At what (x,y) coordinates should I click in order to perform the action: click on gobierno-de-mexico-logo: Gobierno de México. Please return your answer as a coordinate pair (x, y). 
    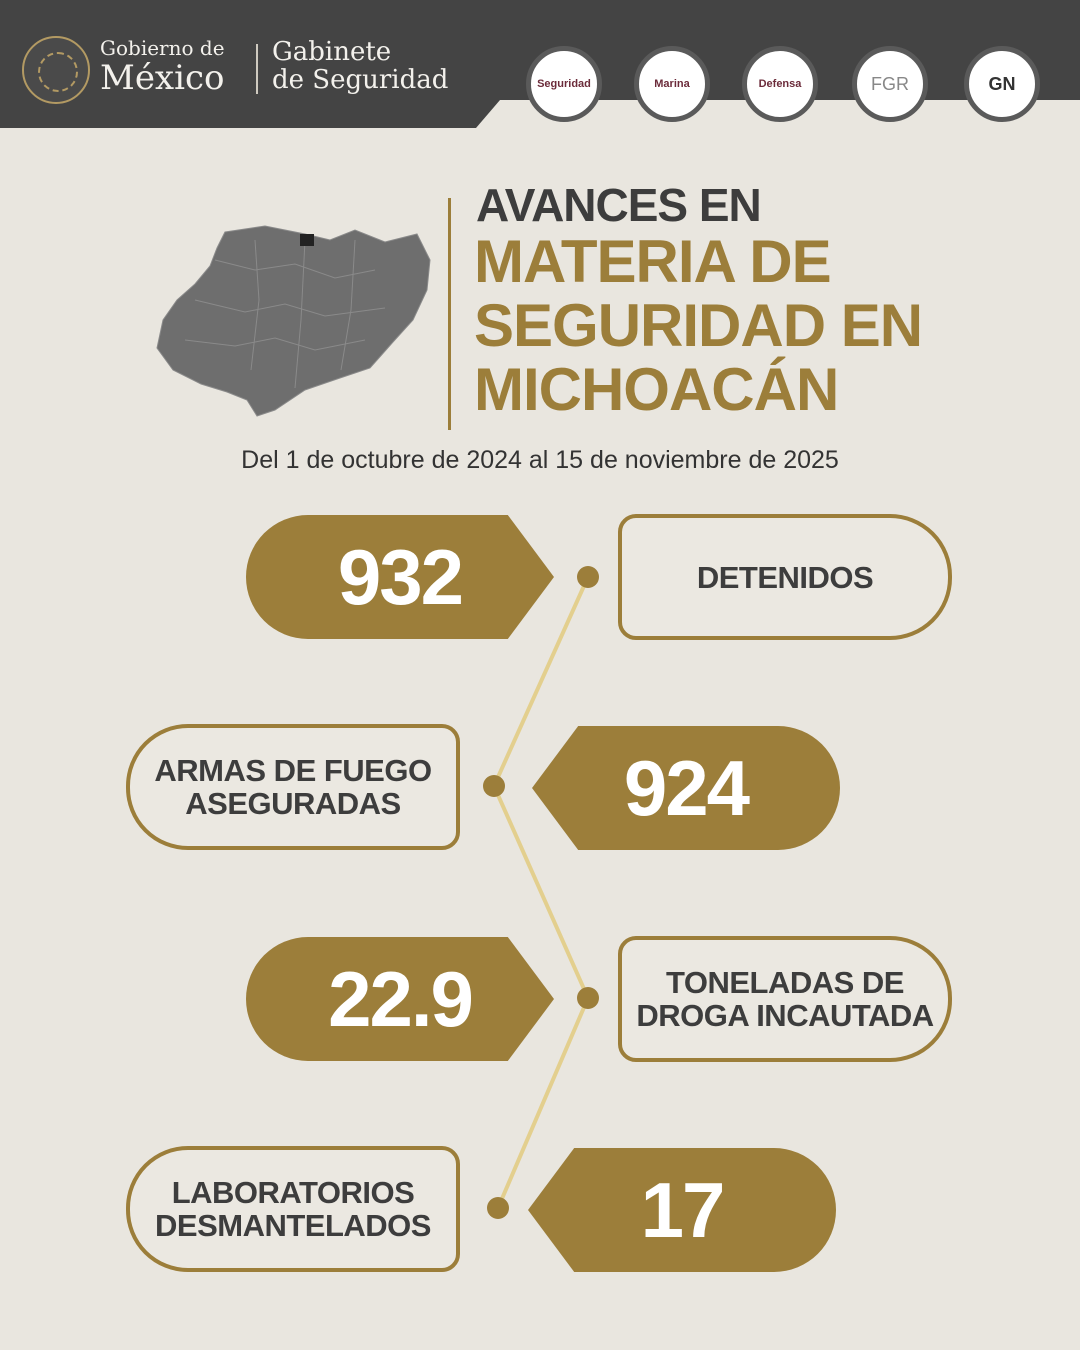
    Looking at the image, I should click on (162, 66).